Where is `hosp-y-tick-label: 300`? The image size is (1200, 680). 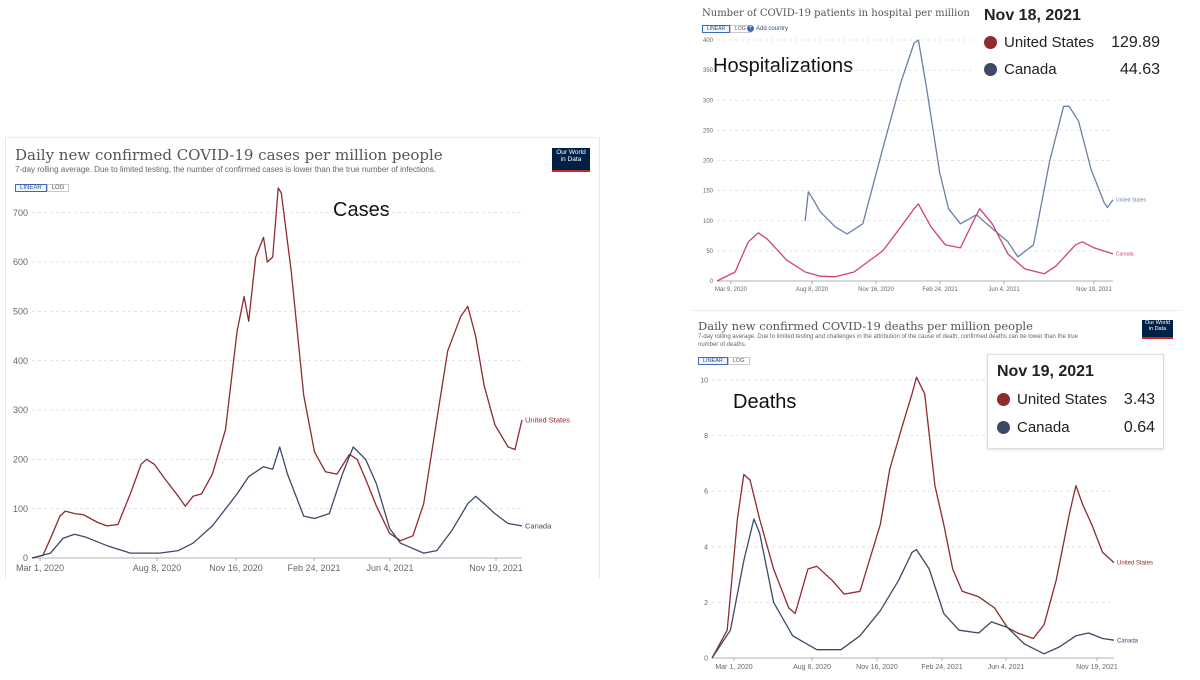 hosp-y-tick-label: 300 is located at coordinates (708, 101).